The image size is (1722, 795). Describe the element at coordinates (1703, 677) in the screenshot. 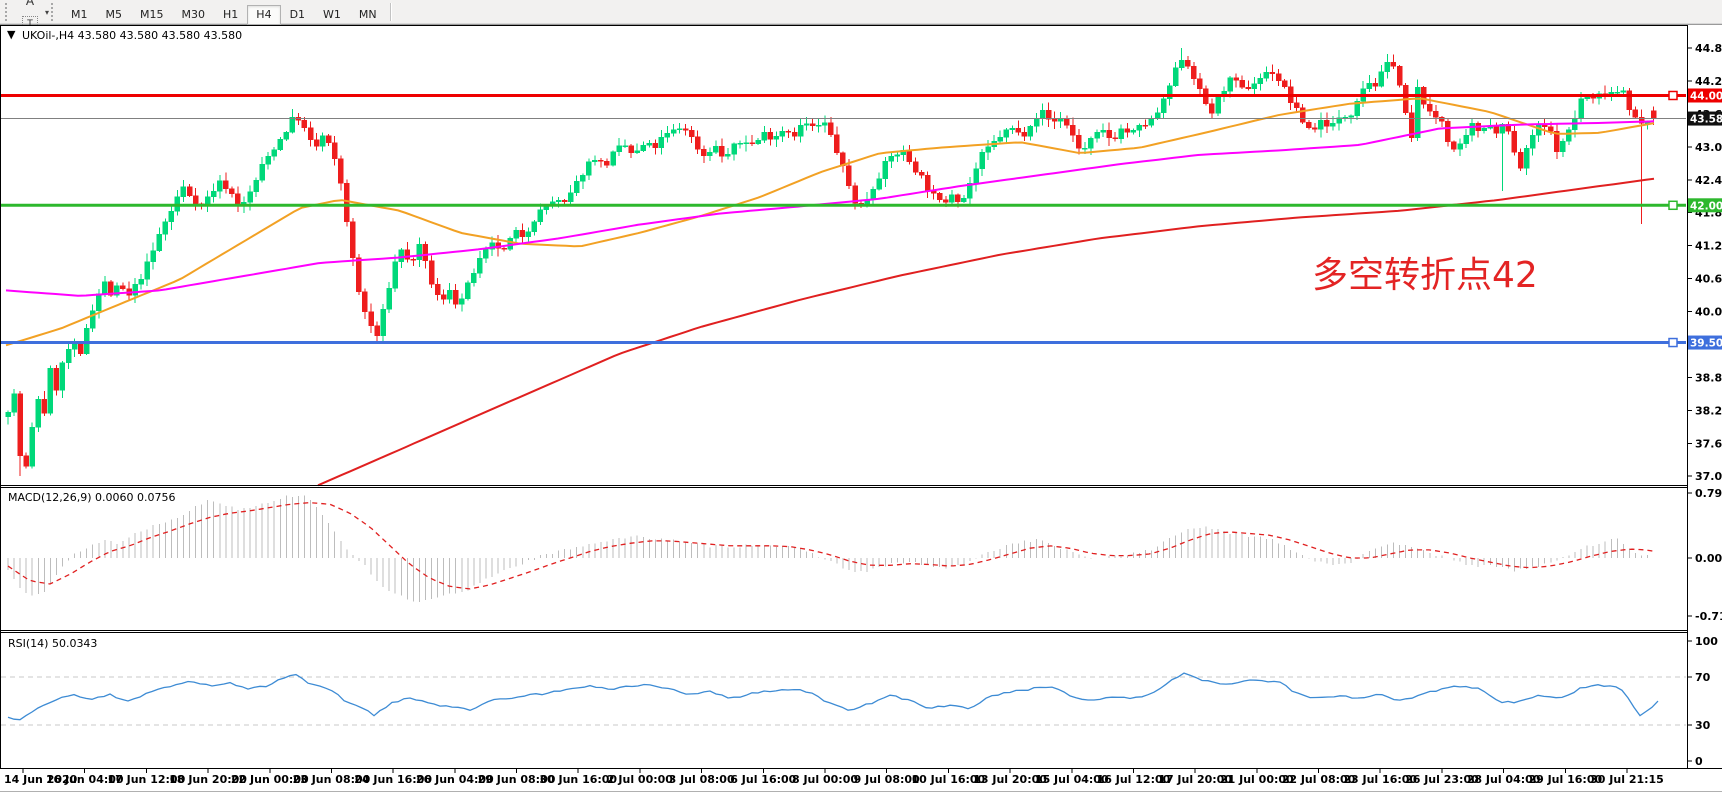

I see `svg-text: 70` at that location.